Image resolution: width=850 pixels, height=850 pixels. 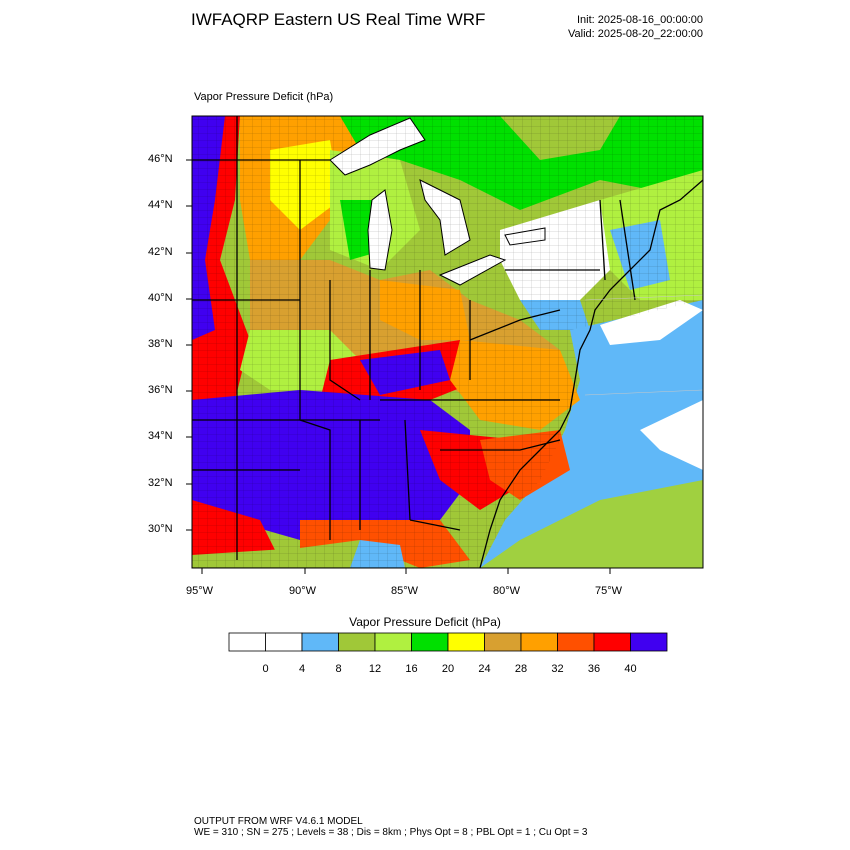 What do you see at coordinates (160, 390) in the screenshot?
I see `lat-label: 36°N` at bounding box center [160, 390].